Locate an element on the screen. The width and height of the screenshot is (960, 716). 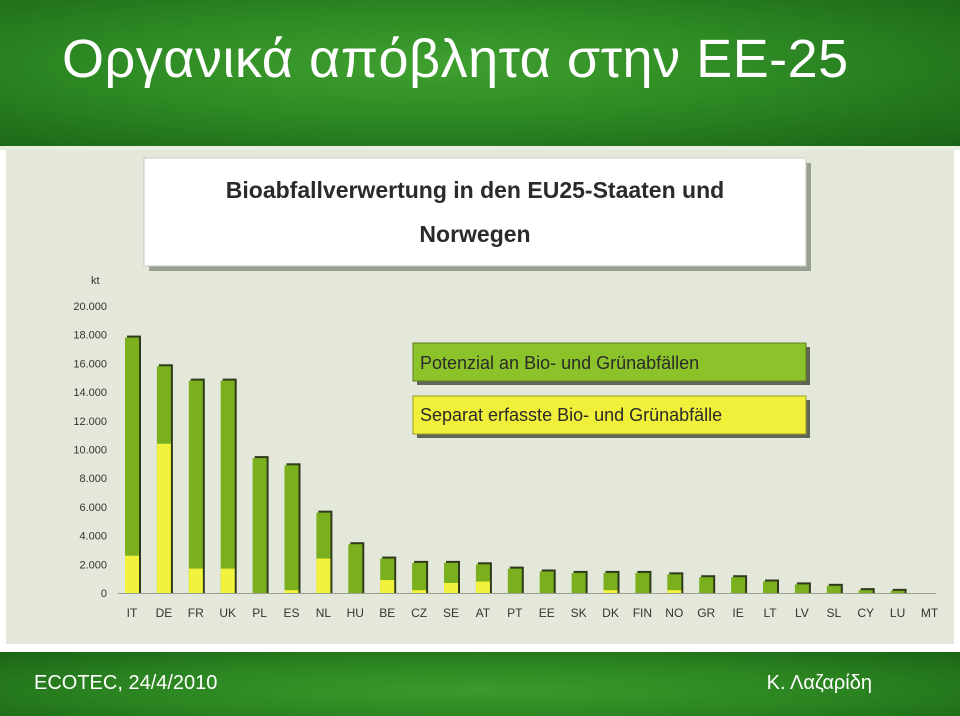
bar-separate-it is located at coordinates (132, 574).